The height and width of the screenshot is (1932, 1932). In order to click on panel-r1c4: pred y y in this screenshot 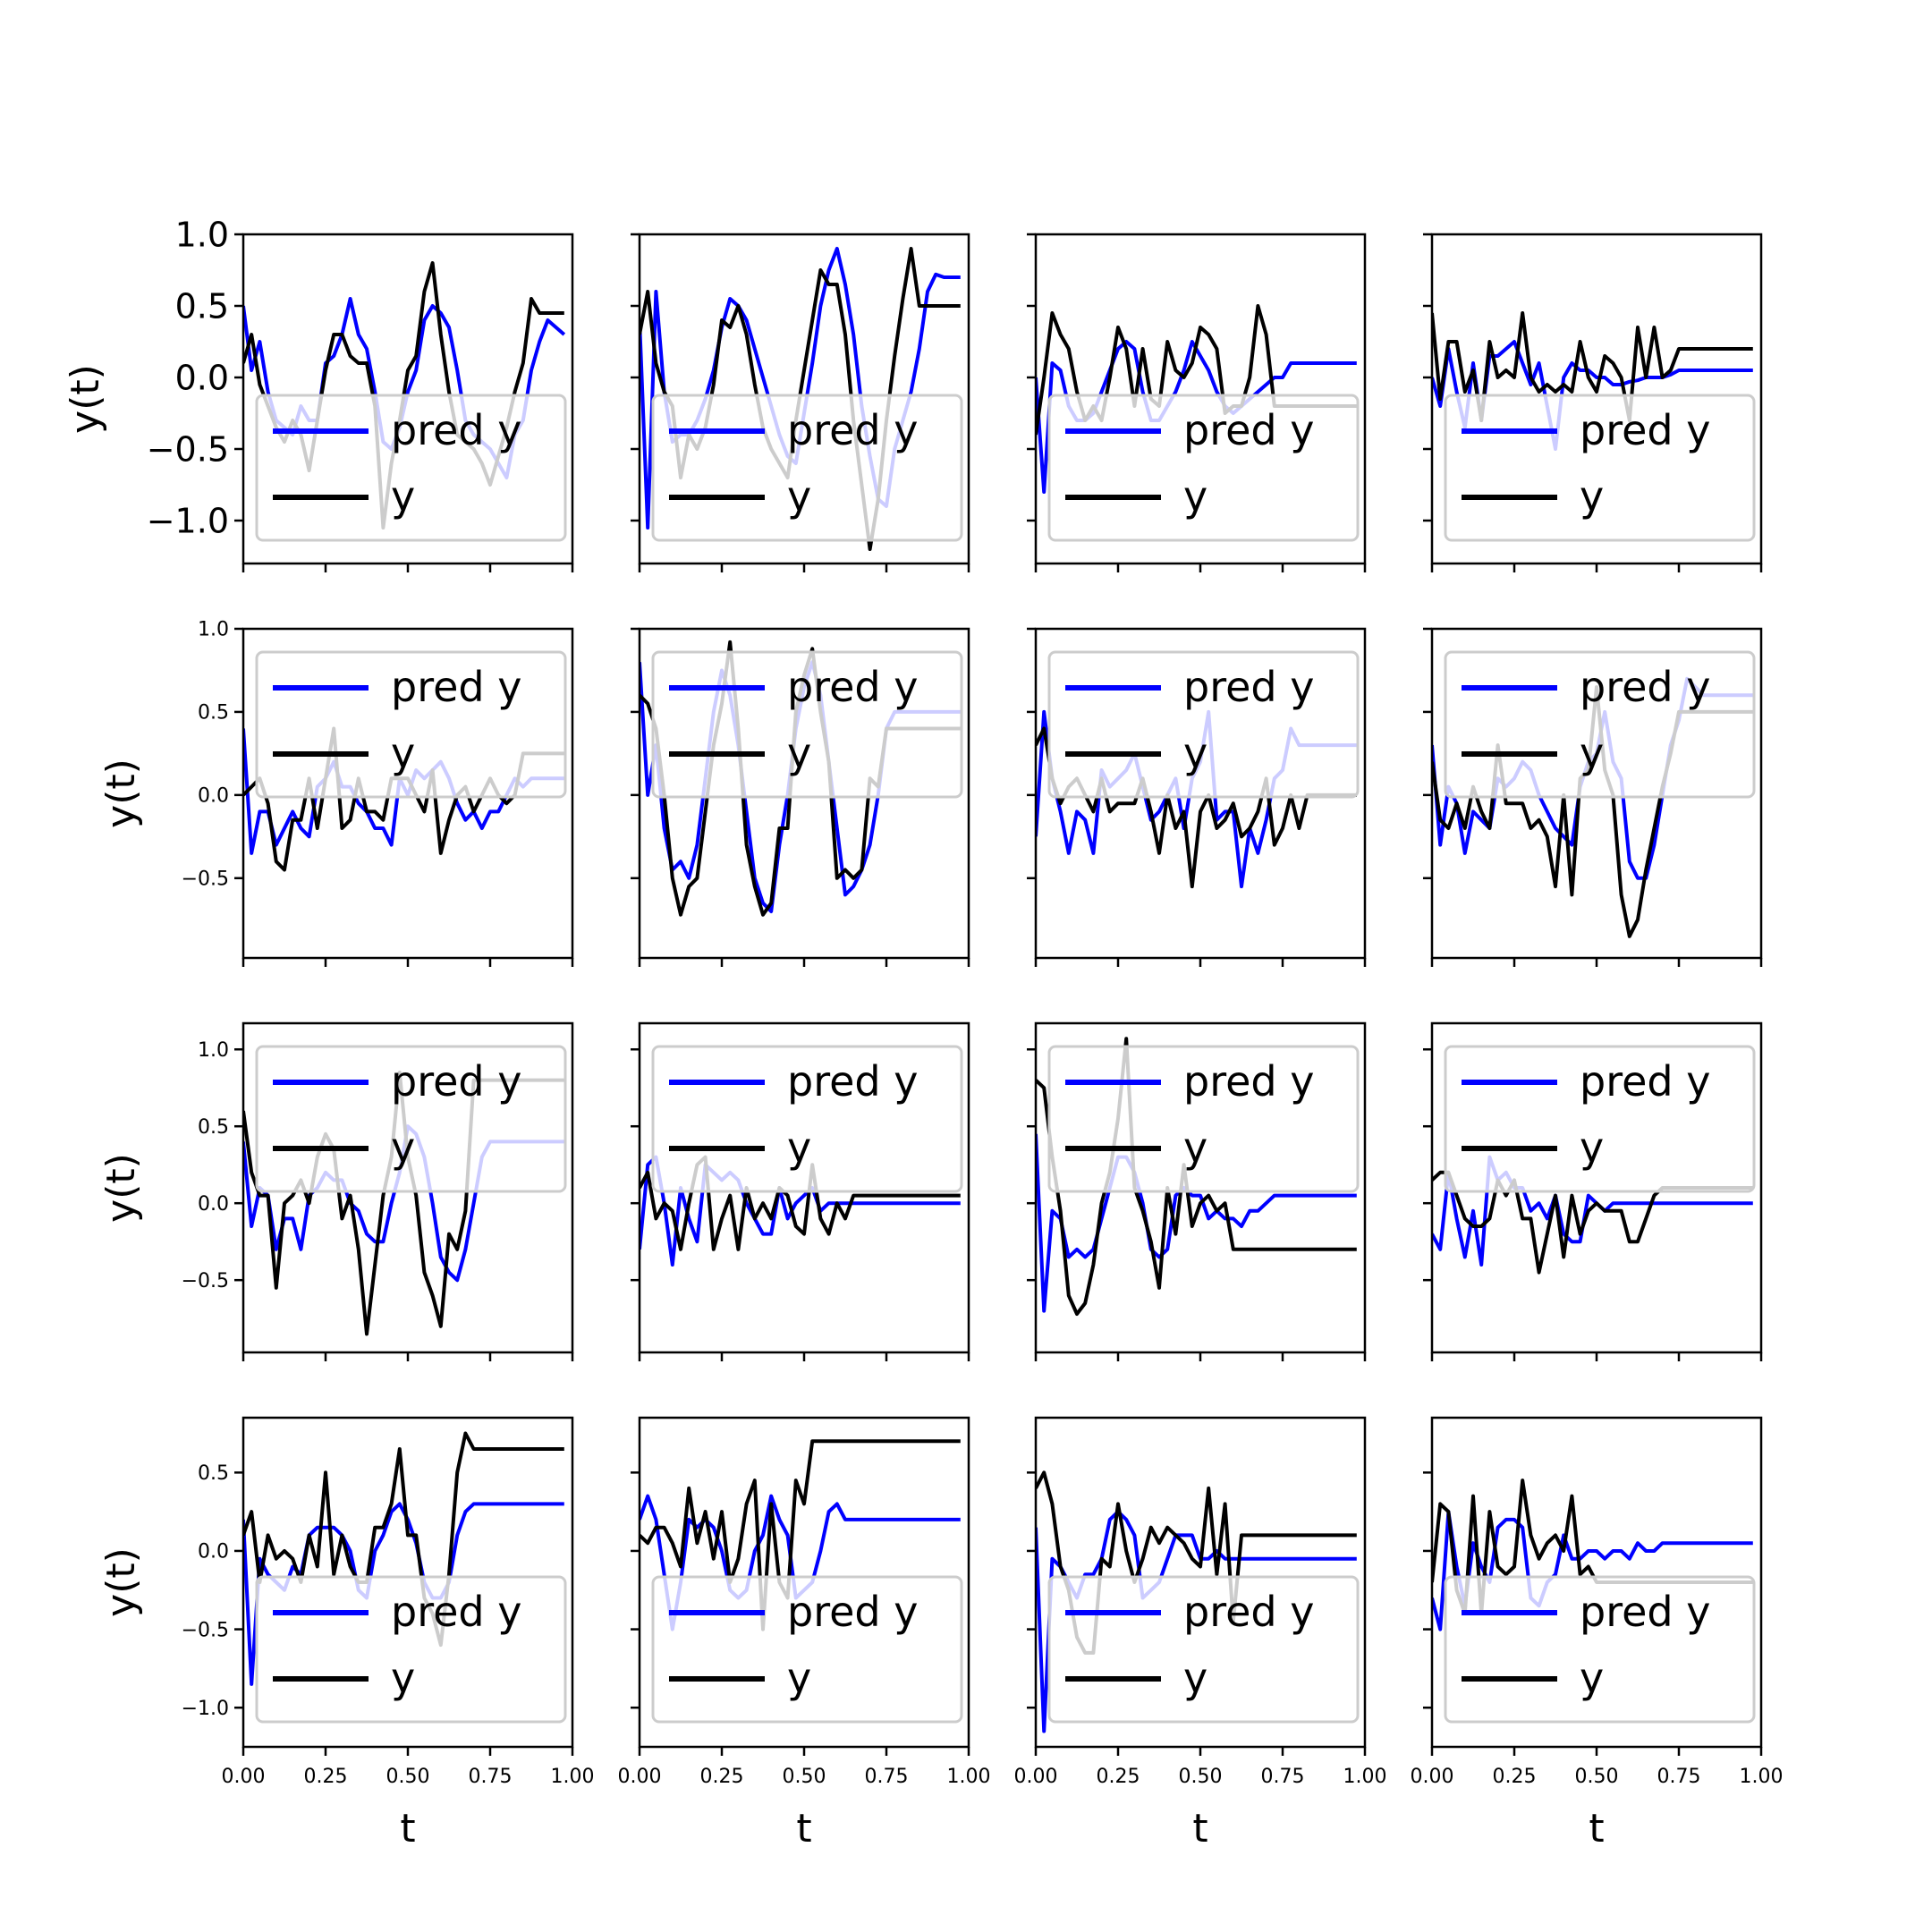, I will do `click(1593, 402)`.